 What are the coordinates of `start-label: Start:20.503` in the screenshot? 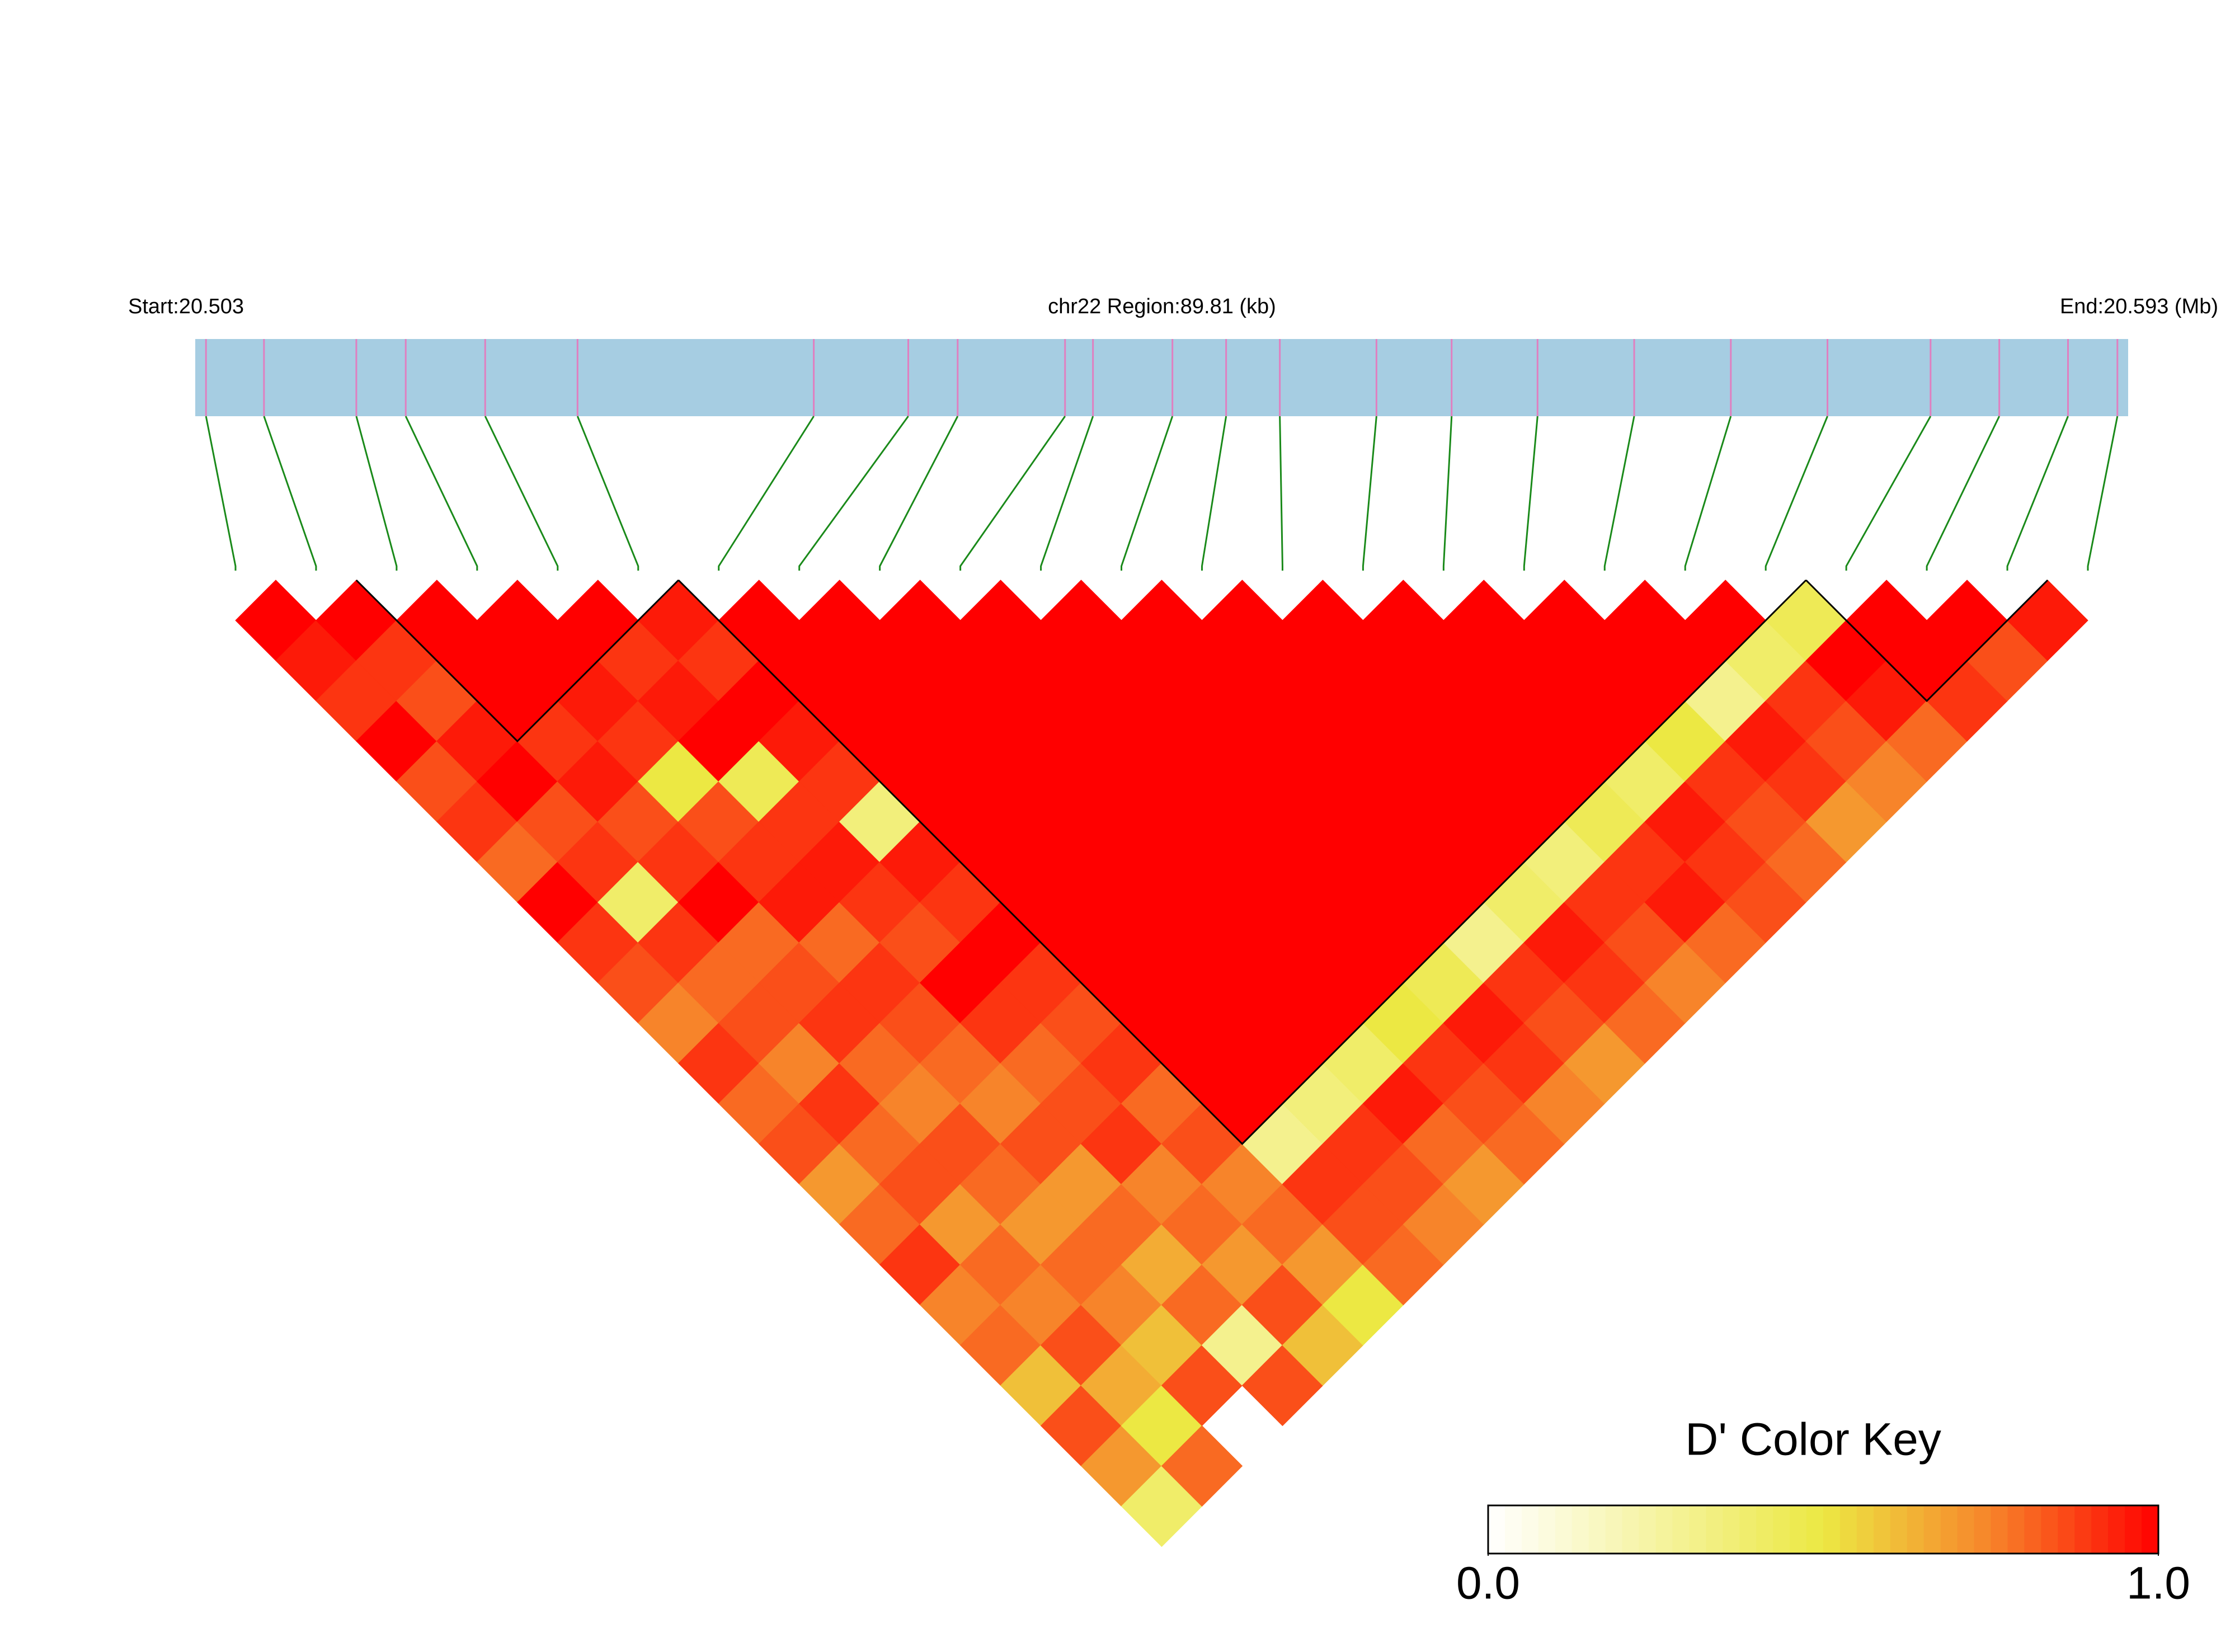 It's located at (186, 306).